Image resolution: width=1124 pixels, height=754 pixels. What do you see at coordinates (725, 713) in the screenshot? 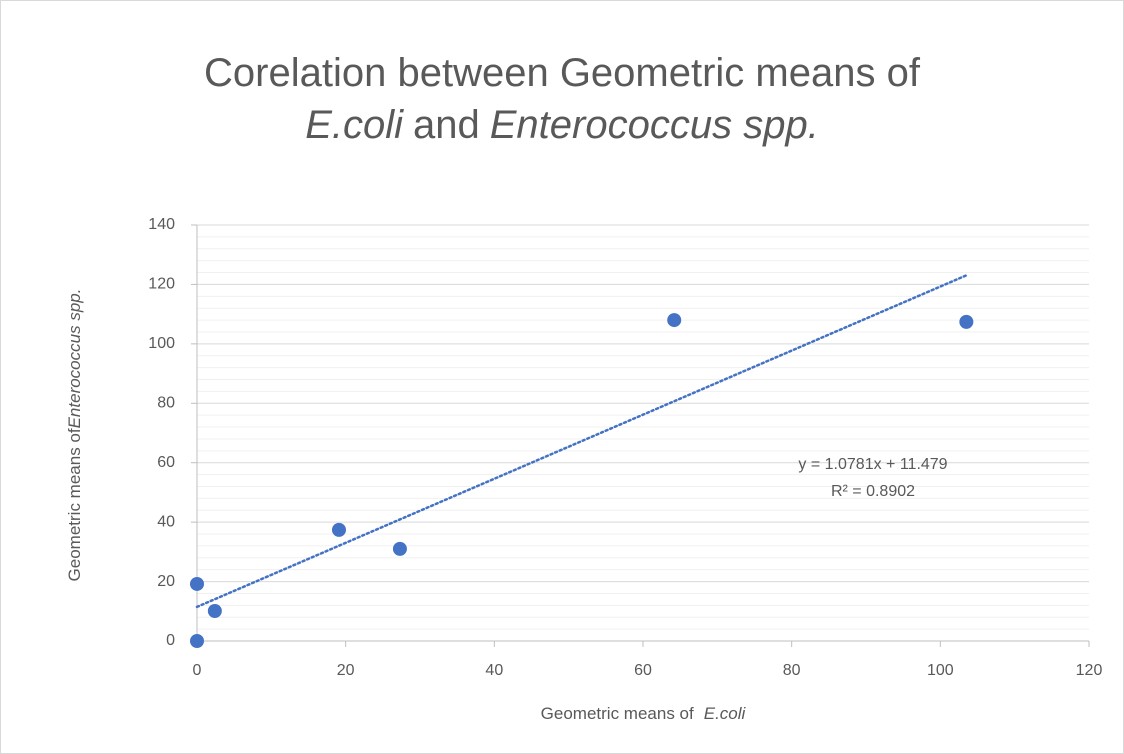
I see `x-axis-title-part: E.coli` at bounding box center [725, 713].